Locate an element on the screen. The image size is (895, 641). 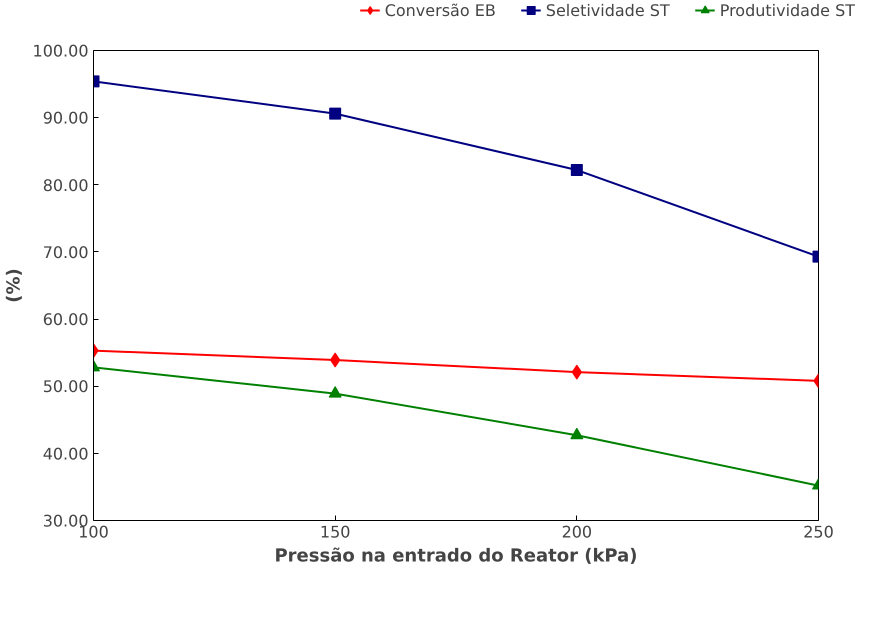
y-axis-title: (%) is located at coordinates (14, 285).